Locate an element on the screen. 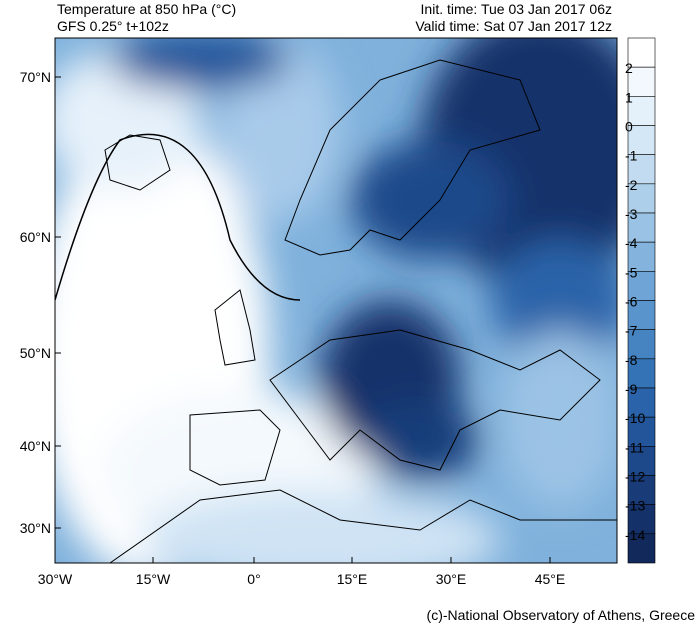 The height and width of the screenshot is (632, 700). colorbar-label: -12 is located at coordinates (635, 477).